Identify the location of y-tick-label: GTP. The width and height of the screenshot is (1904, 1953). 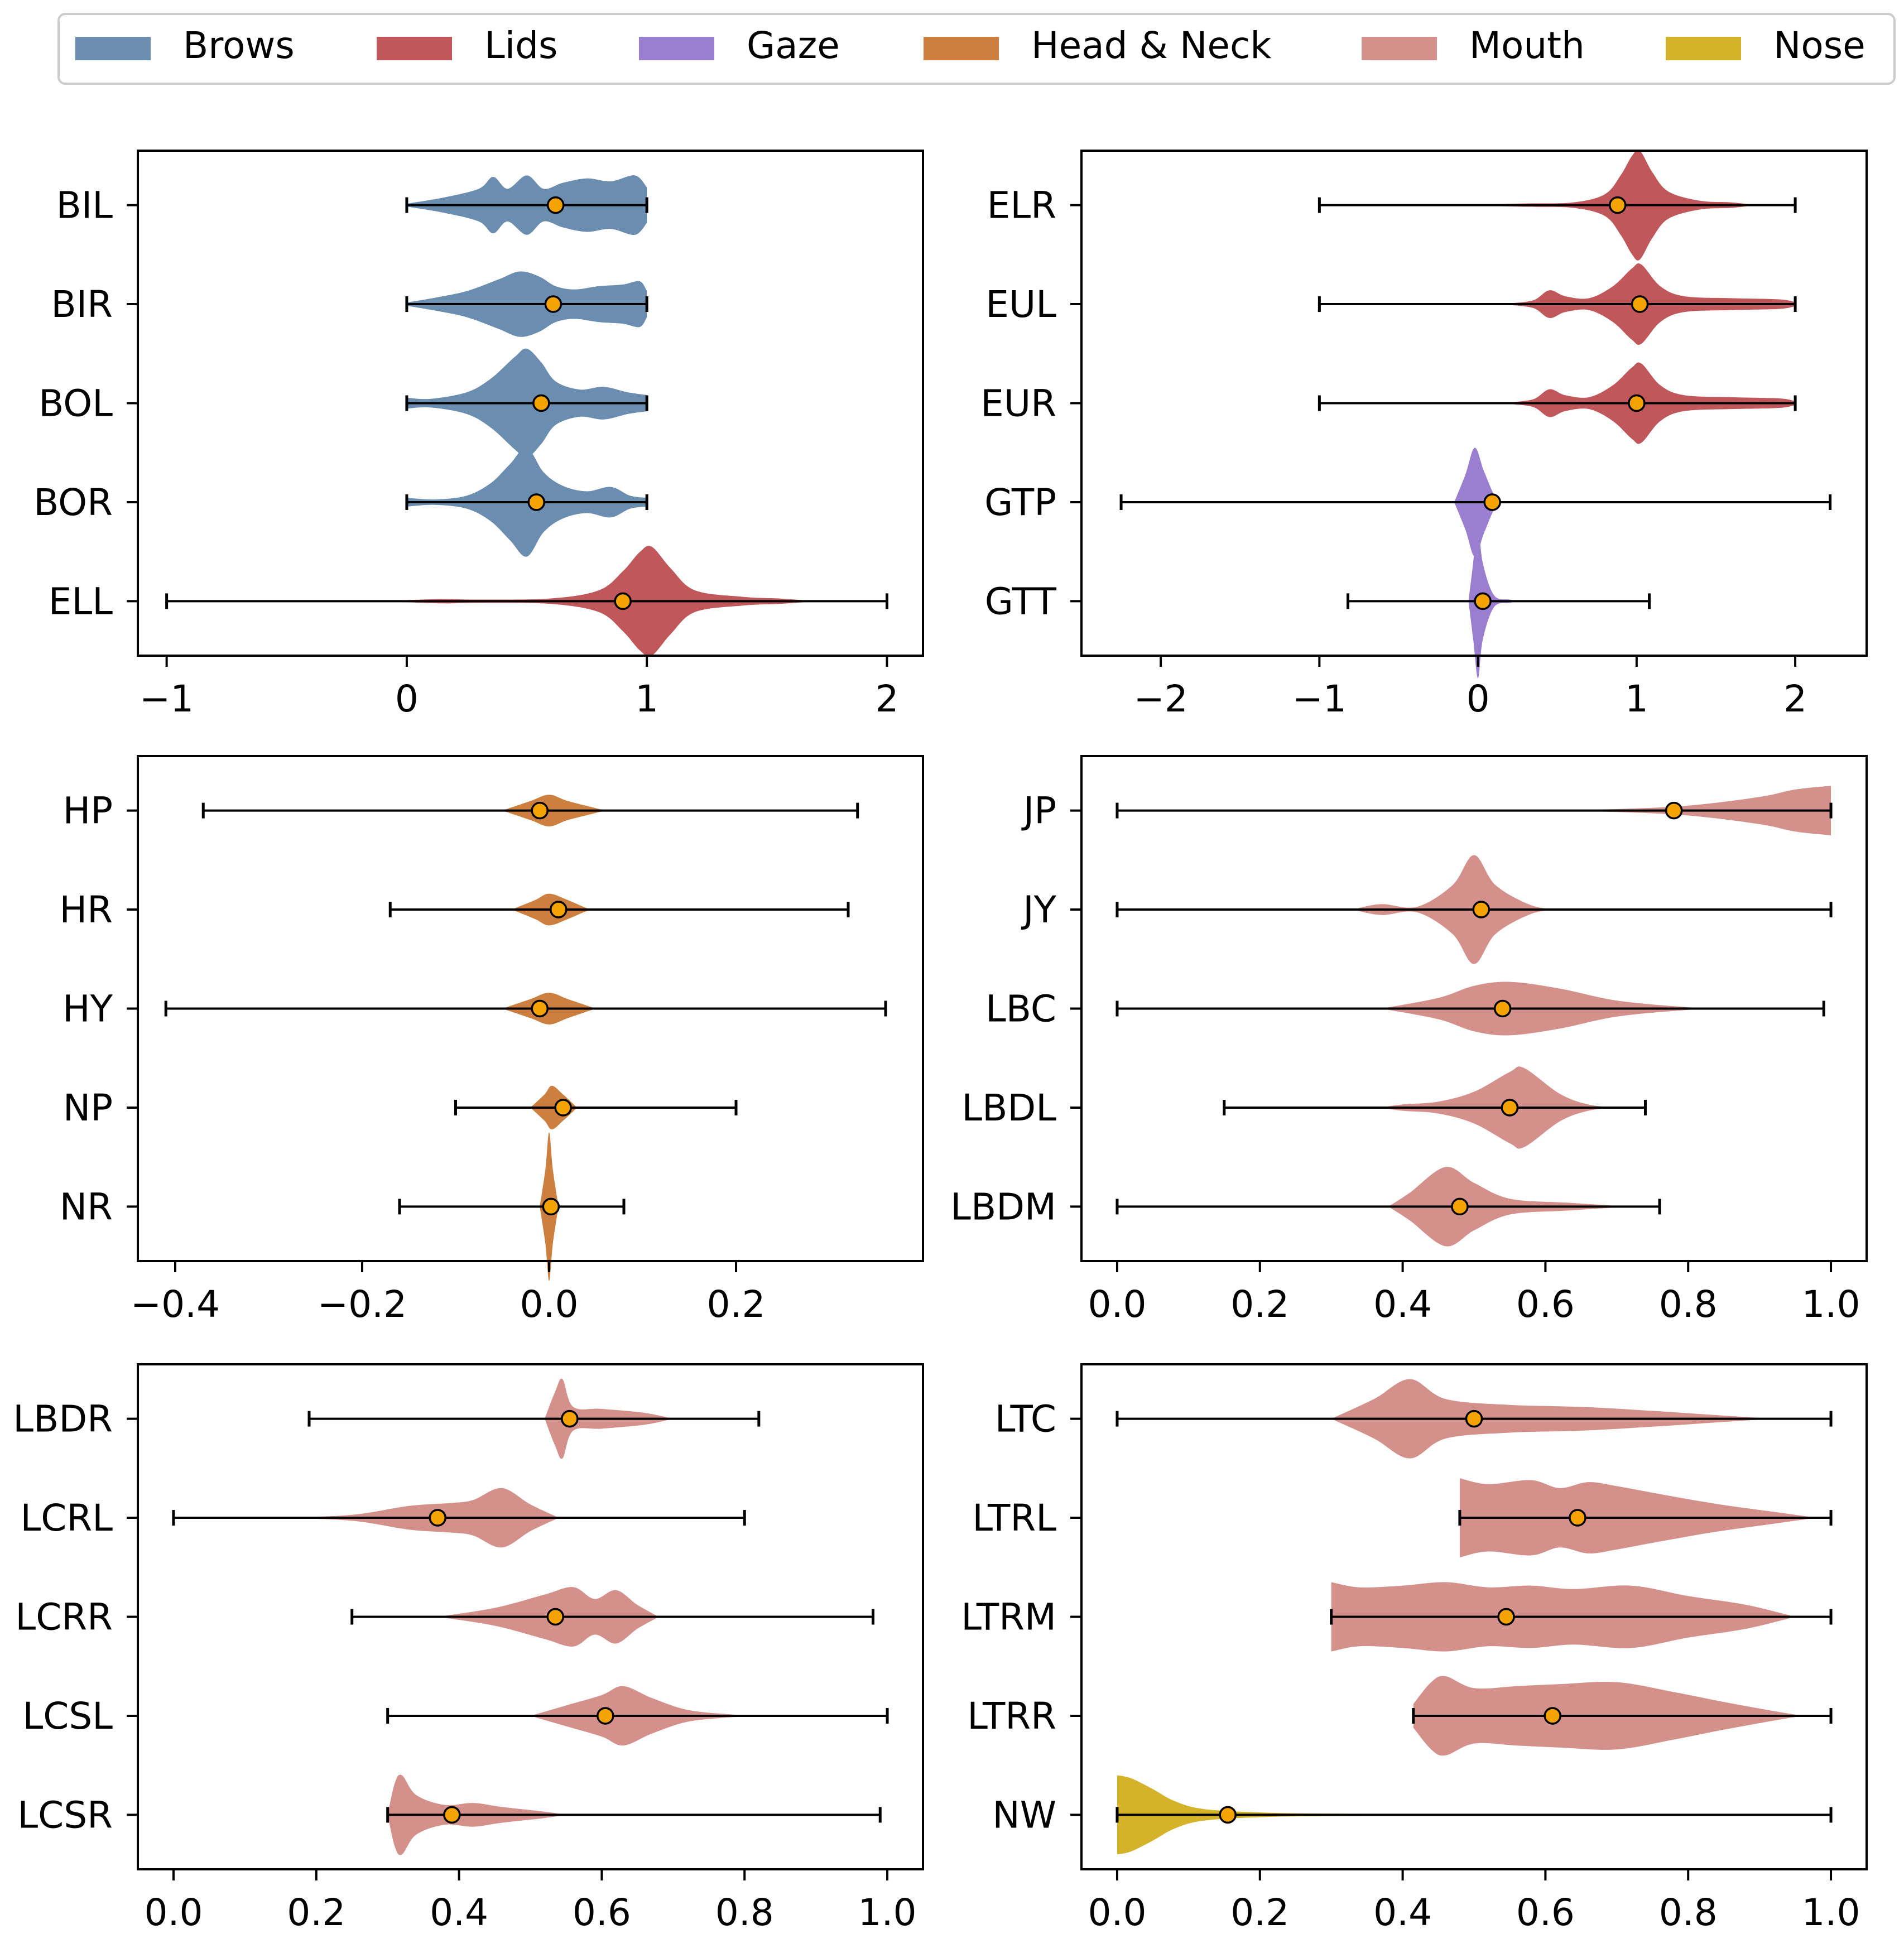
(1020, 502).